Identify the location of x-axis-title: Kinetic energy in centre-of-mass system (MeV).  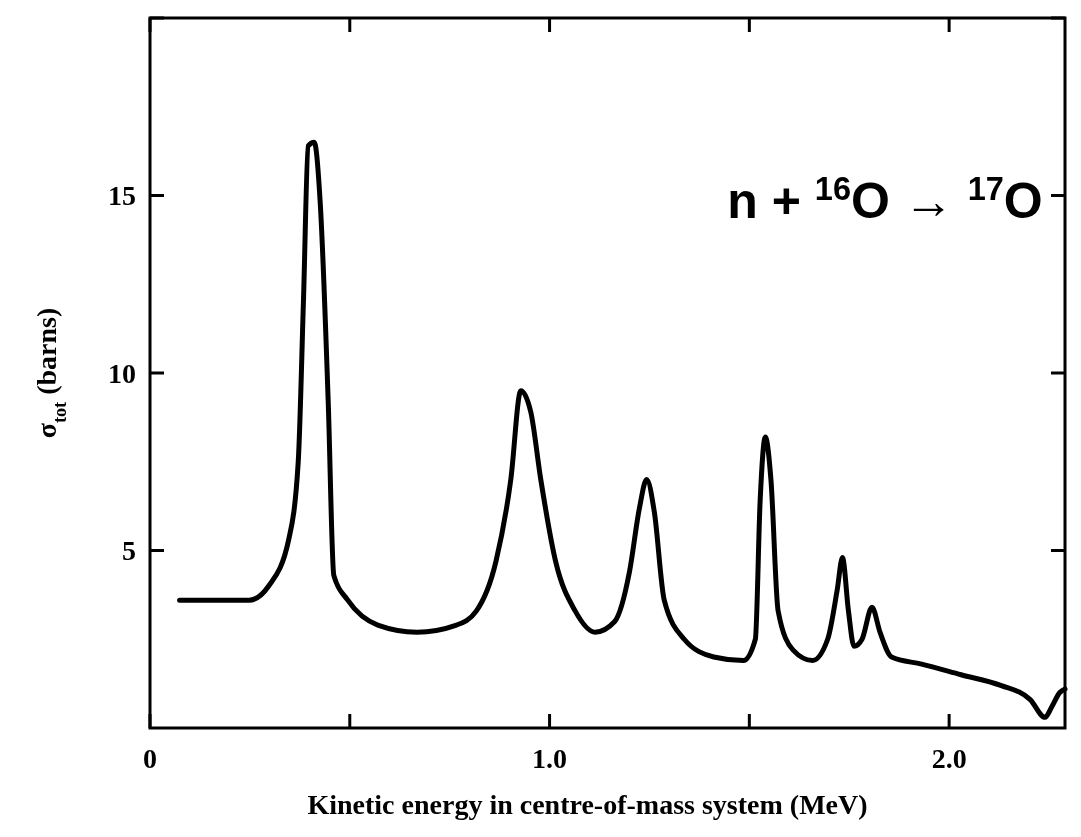
(587, 804).